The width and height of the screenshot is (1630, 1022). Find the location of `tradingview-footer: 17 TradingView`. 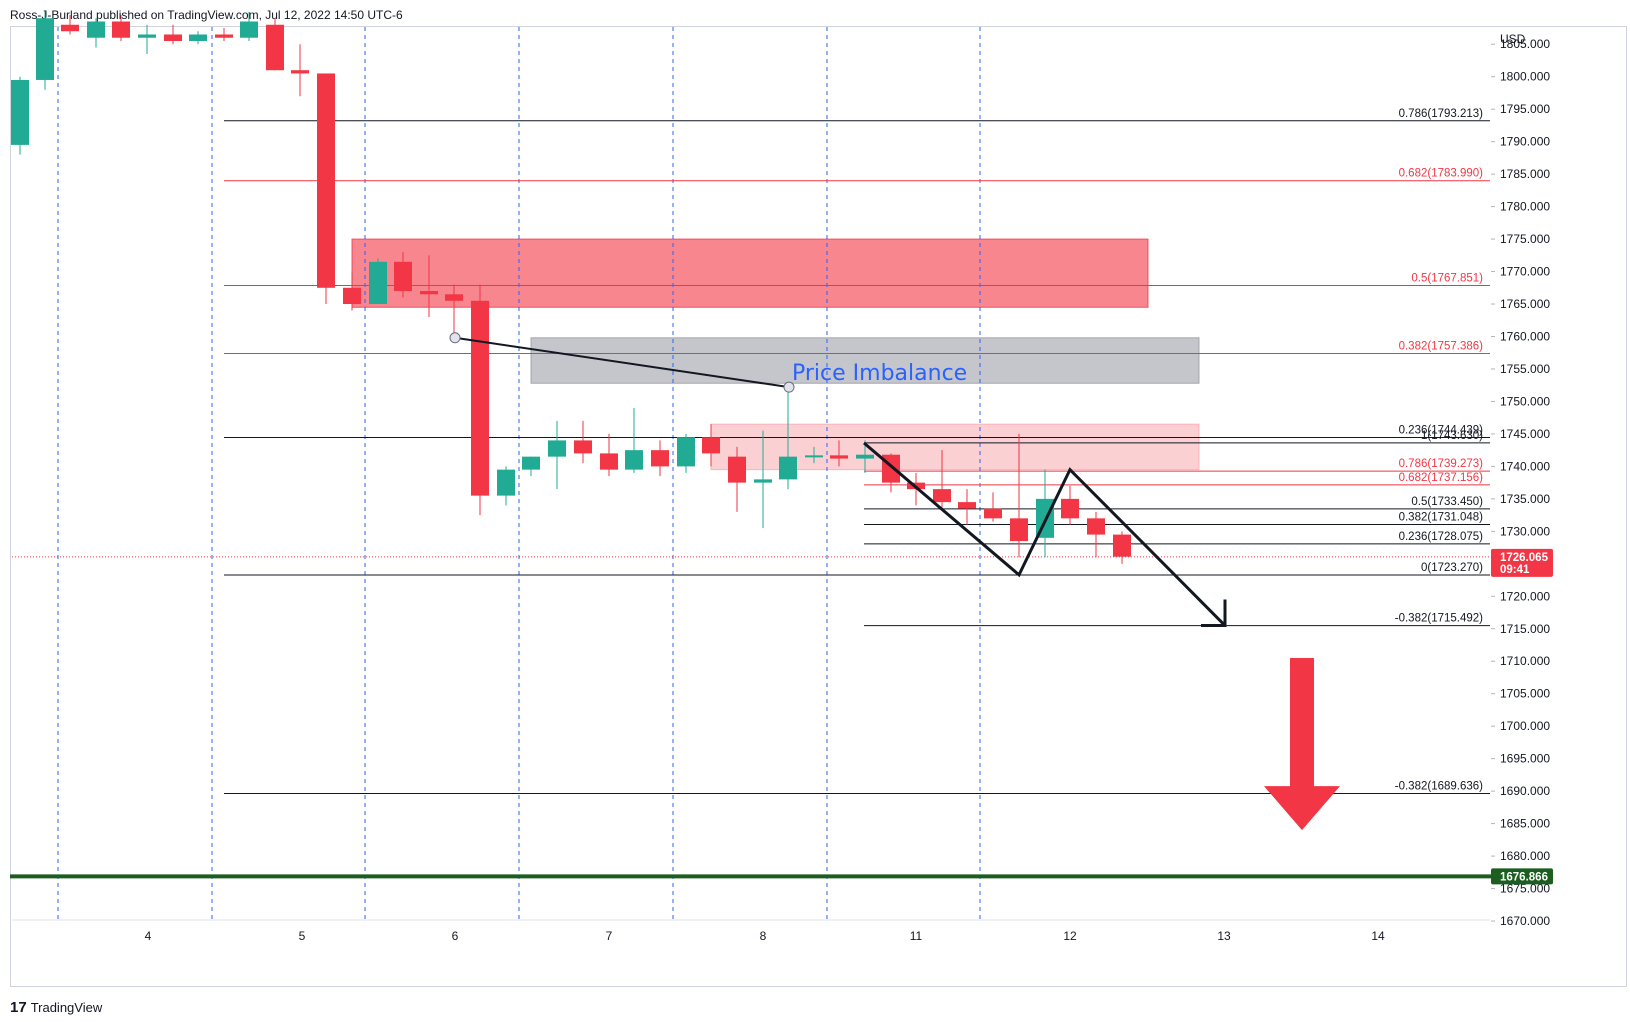

tradingview-footer: 17 TradingView is located at coordinates (56, 1007).